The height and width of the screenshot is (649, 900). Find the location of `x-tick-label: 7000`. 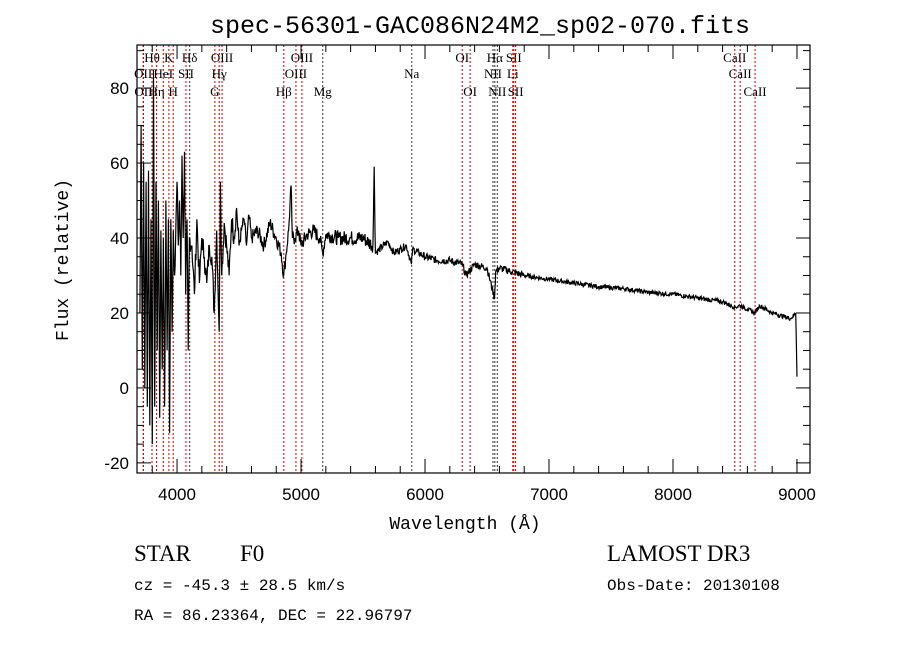

x-tick-label: 7000 is located at coordinates (549, 494).